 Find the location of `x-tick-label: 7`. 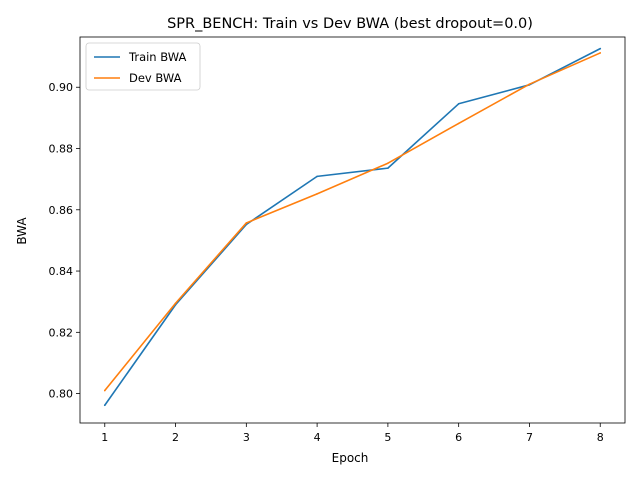

x-tick-label: 7 is located at coordinates (529, 437).